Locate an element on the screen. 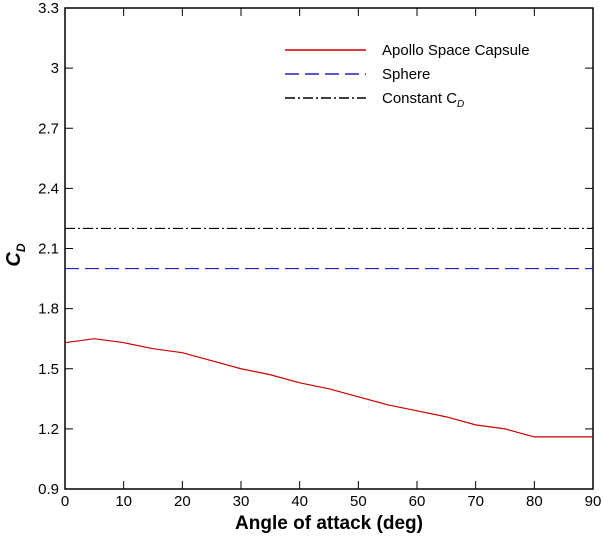 The height and width of the screenshot is (542, 604). y-tick-label: 0.9 is located at coordinates (48, 489).